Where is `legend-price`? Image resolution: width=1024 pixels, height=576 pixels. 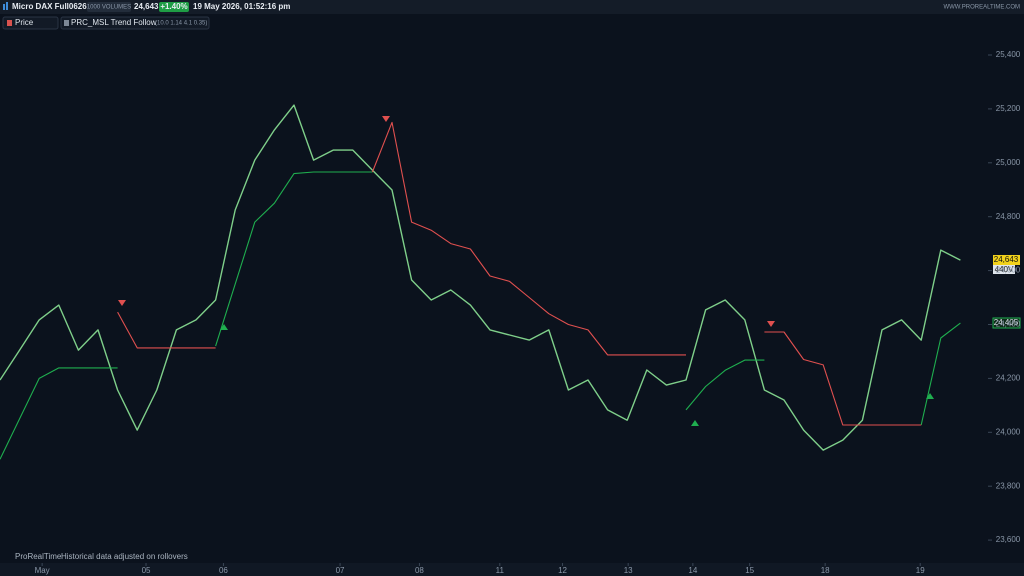 legend-price is located at coordinates (30, 23).